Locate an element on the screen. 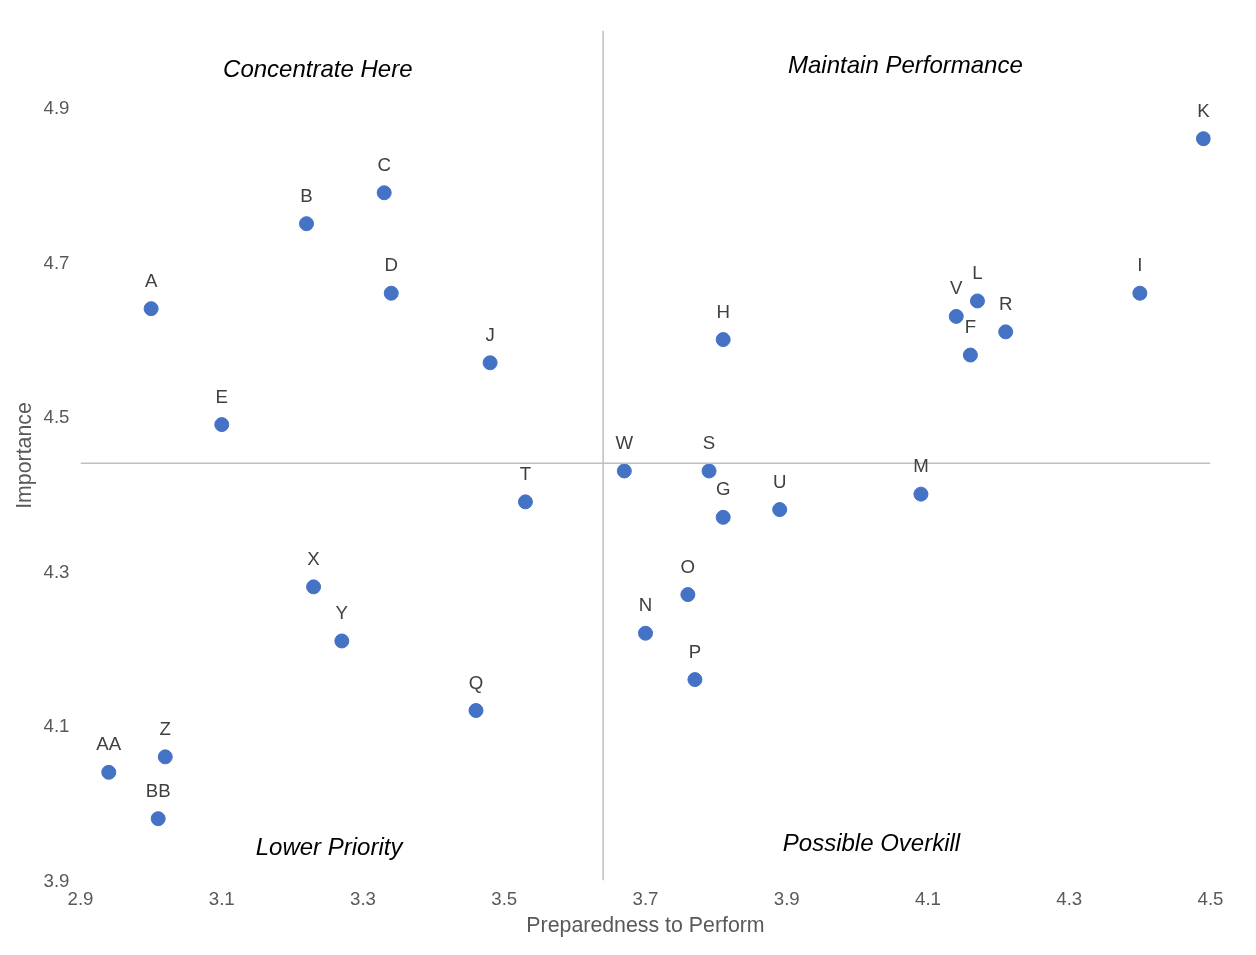 This screenshot has width=1256, height=955. data-label: AA is located at coordinates (109, 744).